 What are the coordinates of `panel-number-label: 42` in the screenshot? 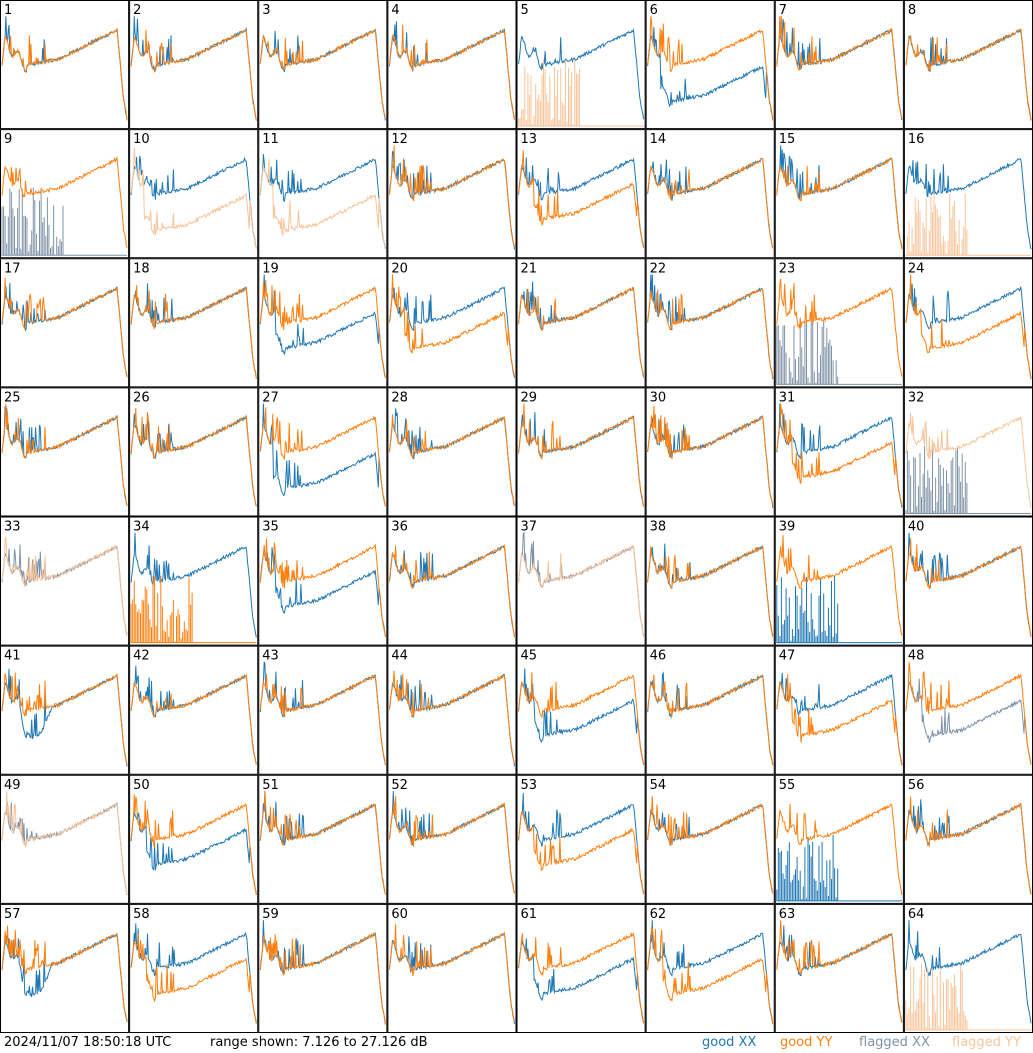 It's located at (141, 656).